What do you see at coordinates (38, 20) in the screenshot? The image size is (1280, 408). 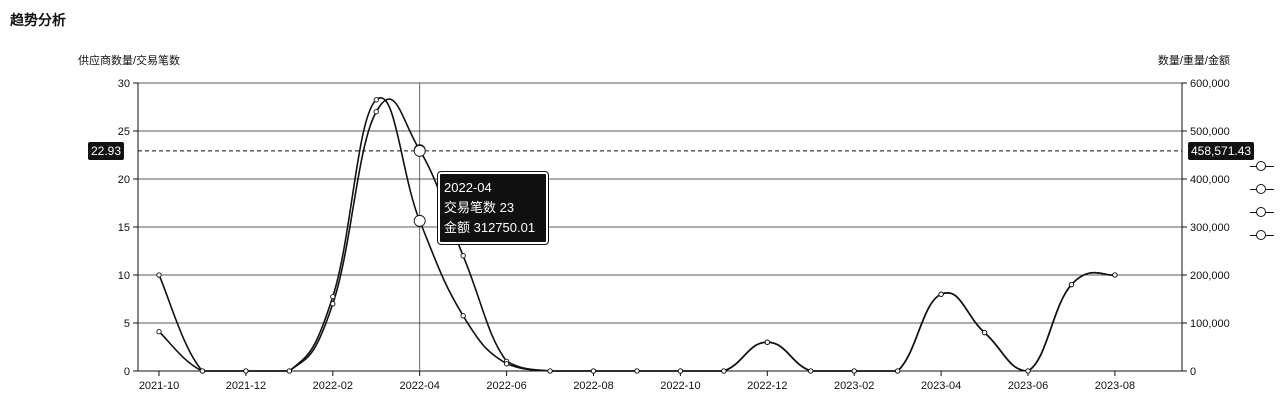 I see `section-title: 趋势分析` at bounding box center [38, 20].